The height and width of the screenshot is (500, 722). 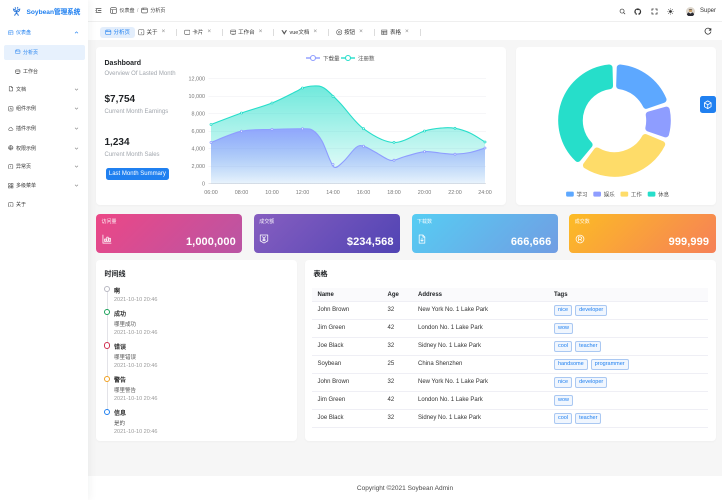 What do you see at coordinates (333, 193) in the screenshot?
I see `svg-text: 14:00` at bounding box center [333, 193].